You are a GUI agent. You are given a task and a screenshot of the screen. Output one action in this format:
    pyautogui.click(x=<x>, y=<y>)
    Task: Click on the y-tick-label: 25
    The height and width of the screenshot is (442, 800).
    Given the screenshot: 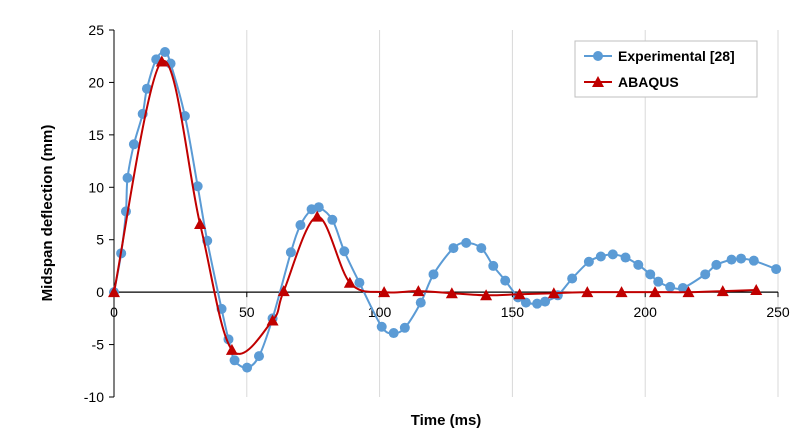 What is the action you would take?
    pyautogui.click(x=96, y=30)
    